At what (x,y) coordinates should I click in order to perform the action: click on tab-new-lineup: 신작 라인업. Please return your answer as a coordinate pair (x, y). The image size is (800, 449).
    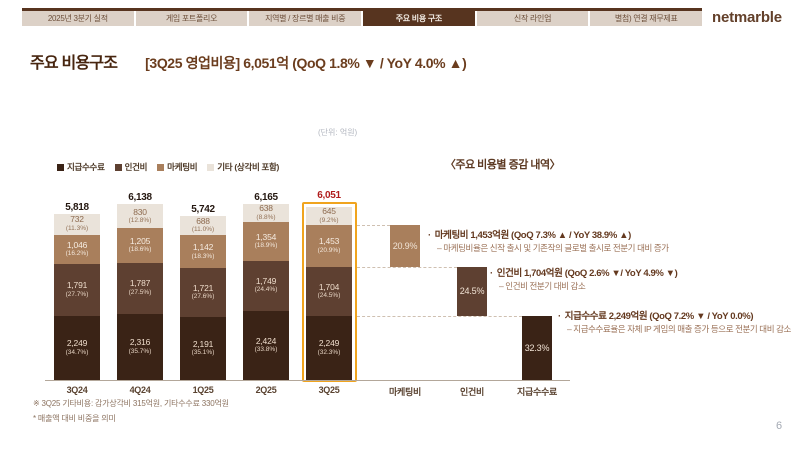
    Looking at the image, I should click on (532, 18).